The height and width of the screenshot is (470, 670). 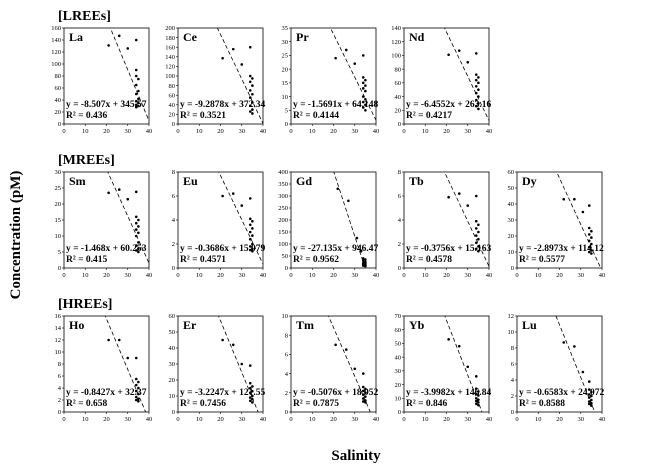 What do you see at coordinates (398, 110) in the screenshot?
I see `nd-y-tick-label: 20` at bounding box center [398, 110].